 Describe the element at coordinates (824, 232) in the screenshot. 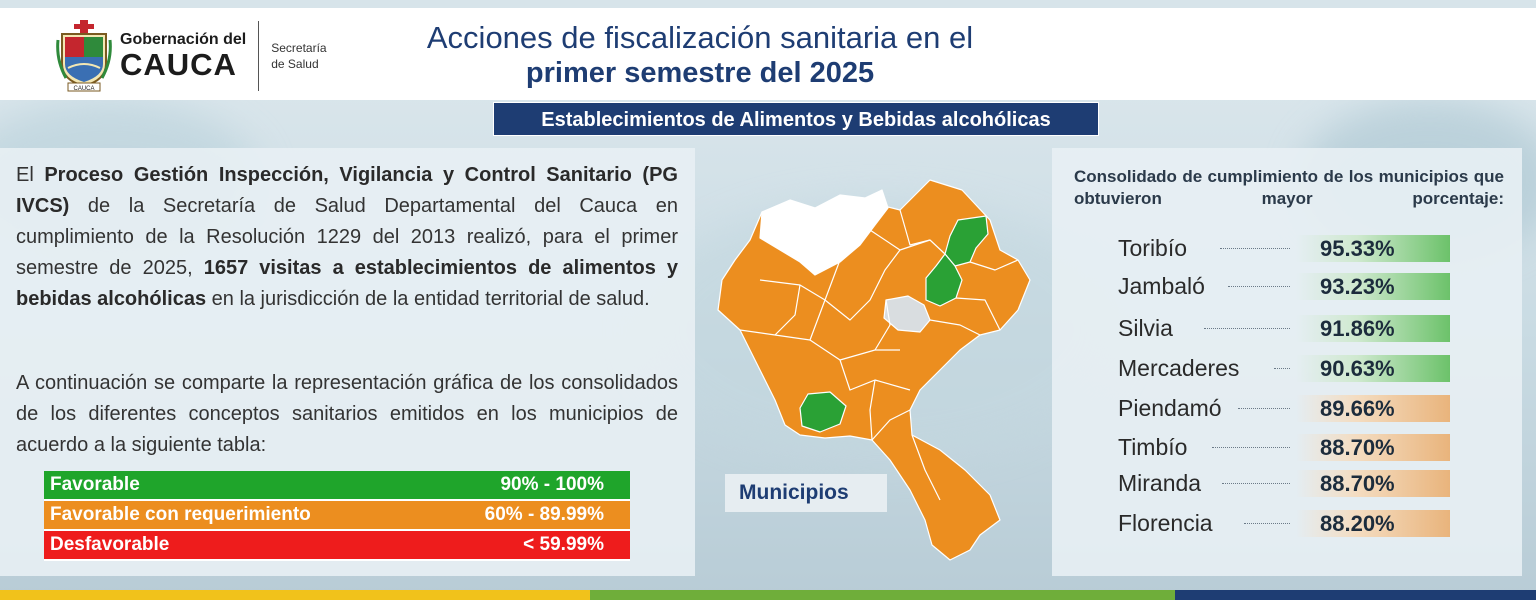

I see `map-region-sin-dato` at that location.